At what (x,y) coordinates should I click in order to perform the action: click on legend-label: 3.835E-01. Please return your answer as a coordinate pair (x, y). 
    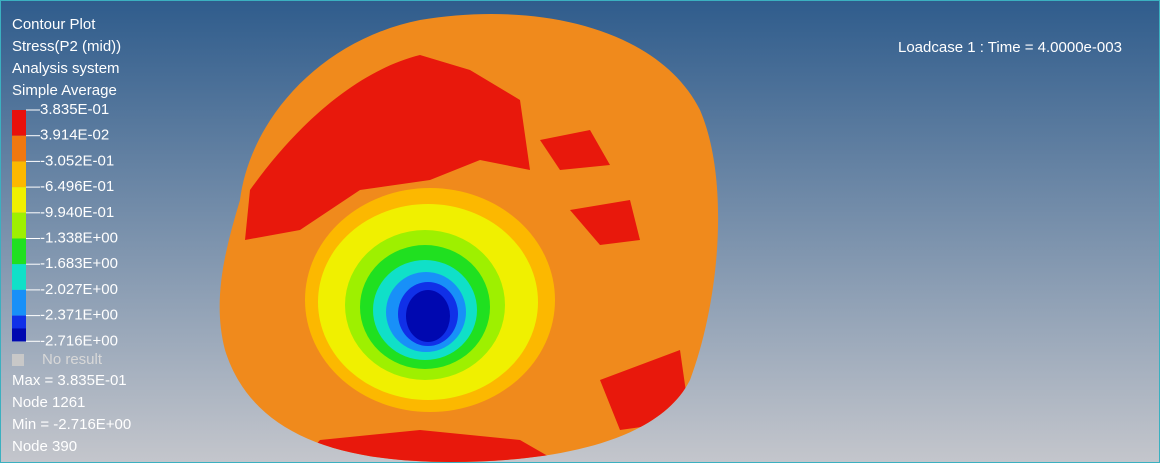
    Looking at the image, I should click on (74, 109).